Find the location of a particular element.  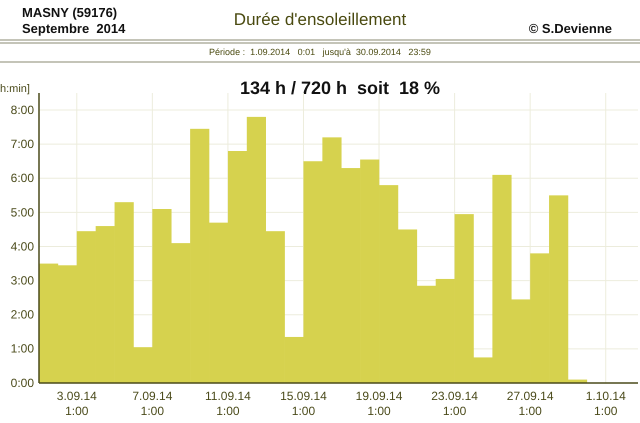

text: MASNY (59176) is located at coordinates (70, 12).